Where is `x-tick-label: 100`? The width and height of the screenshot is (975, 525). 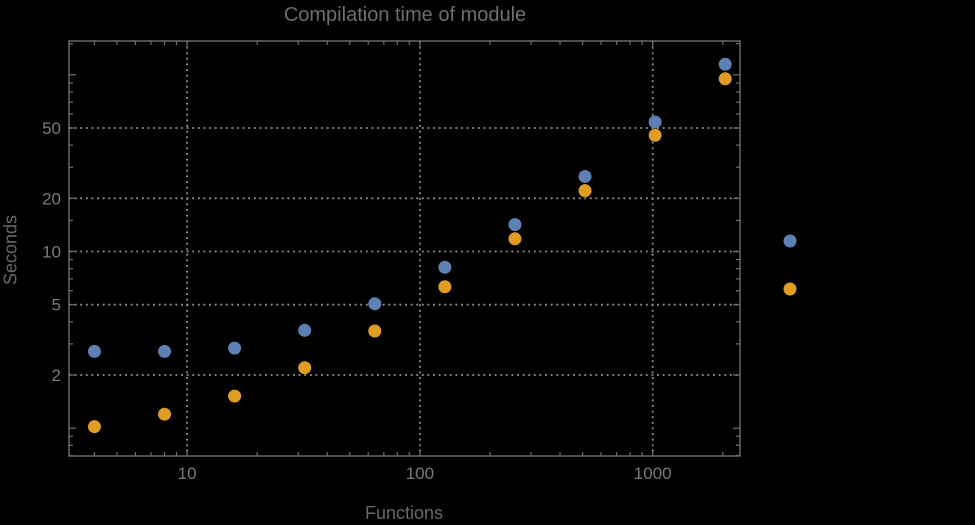
x-tick-label: 100 is located at coordinates (420, 473).